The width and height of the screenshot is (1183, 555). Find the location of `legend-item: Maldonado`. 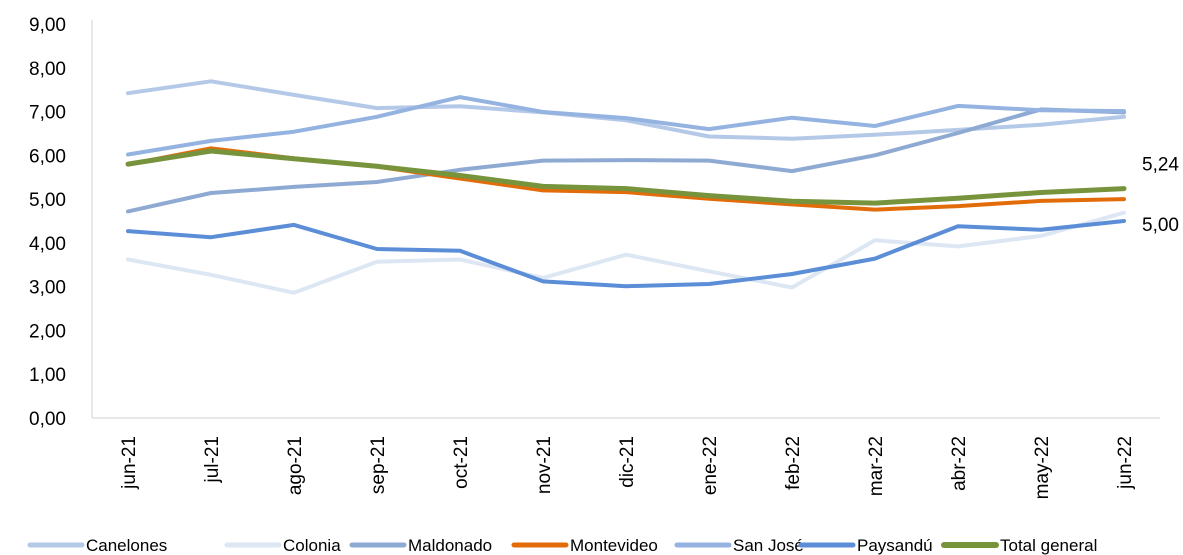

legend-item: Maldonado is located at coordinates (420, 545).